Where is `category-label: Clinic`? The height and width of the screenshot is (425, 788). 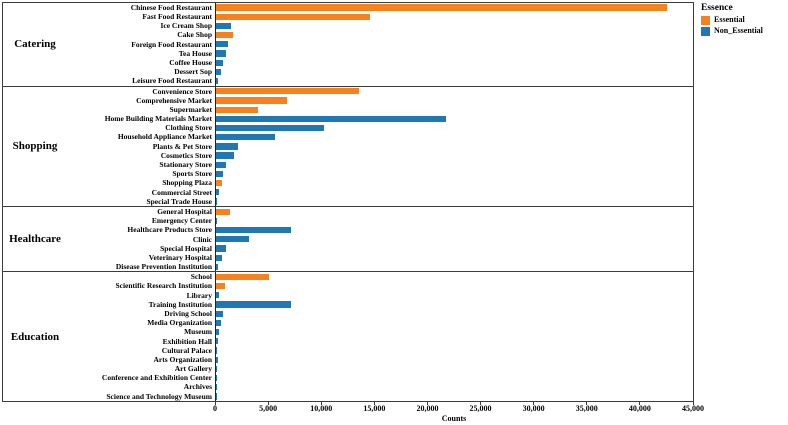 category-label: Clinic is located at coordinates (202, 239).